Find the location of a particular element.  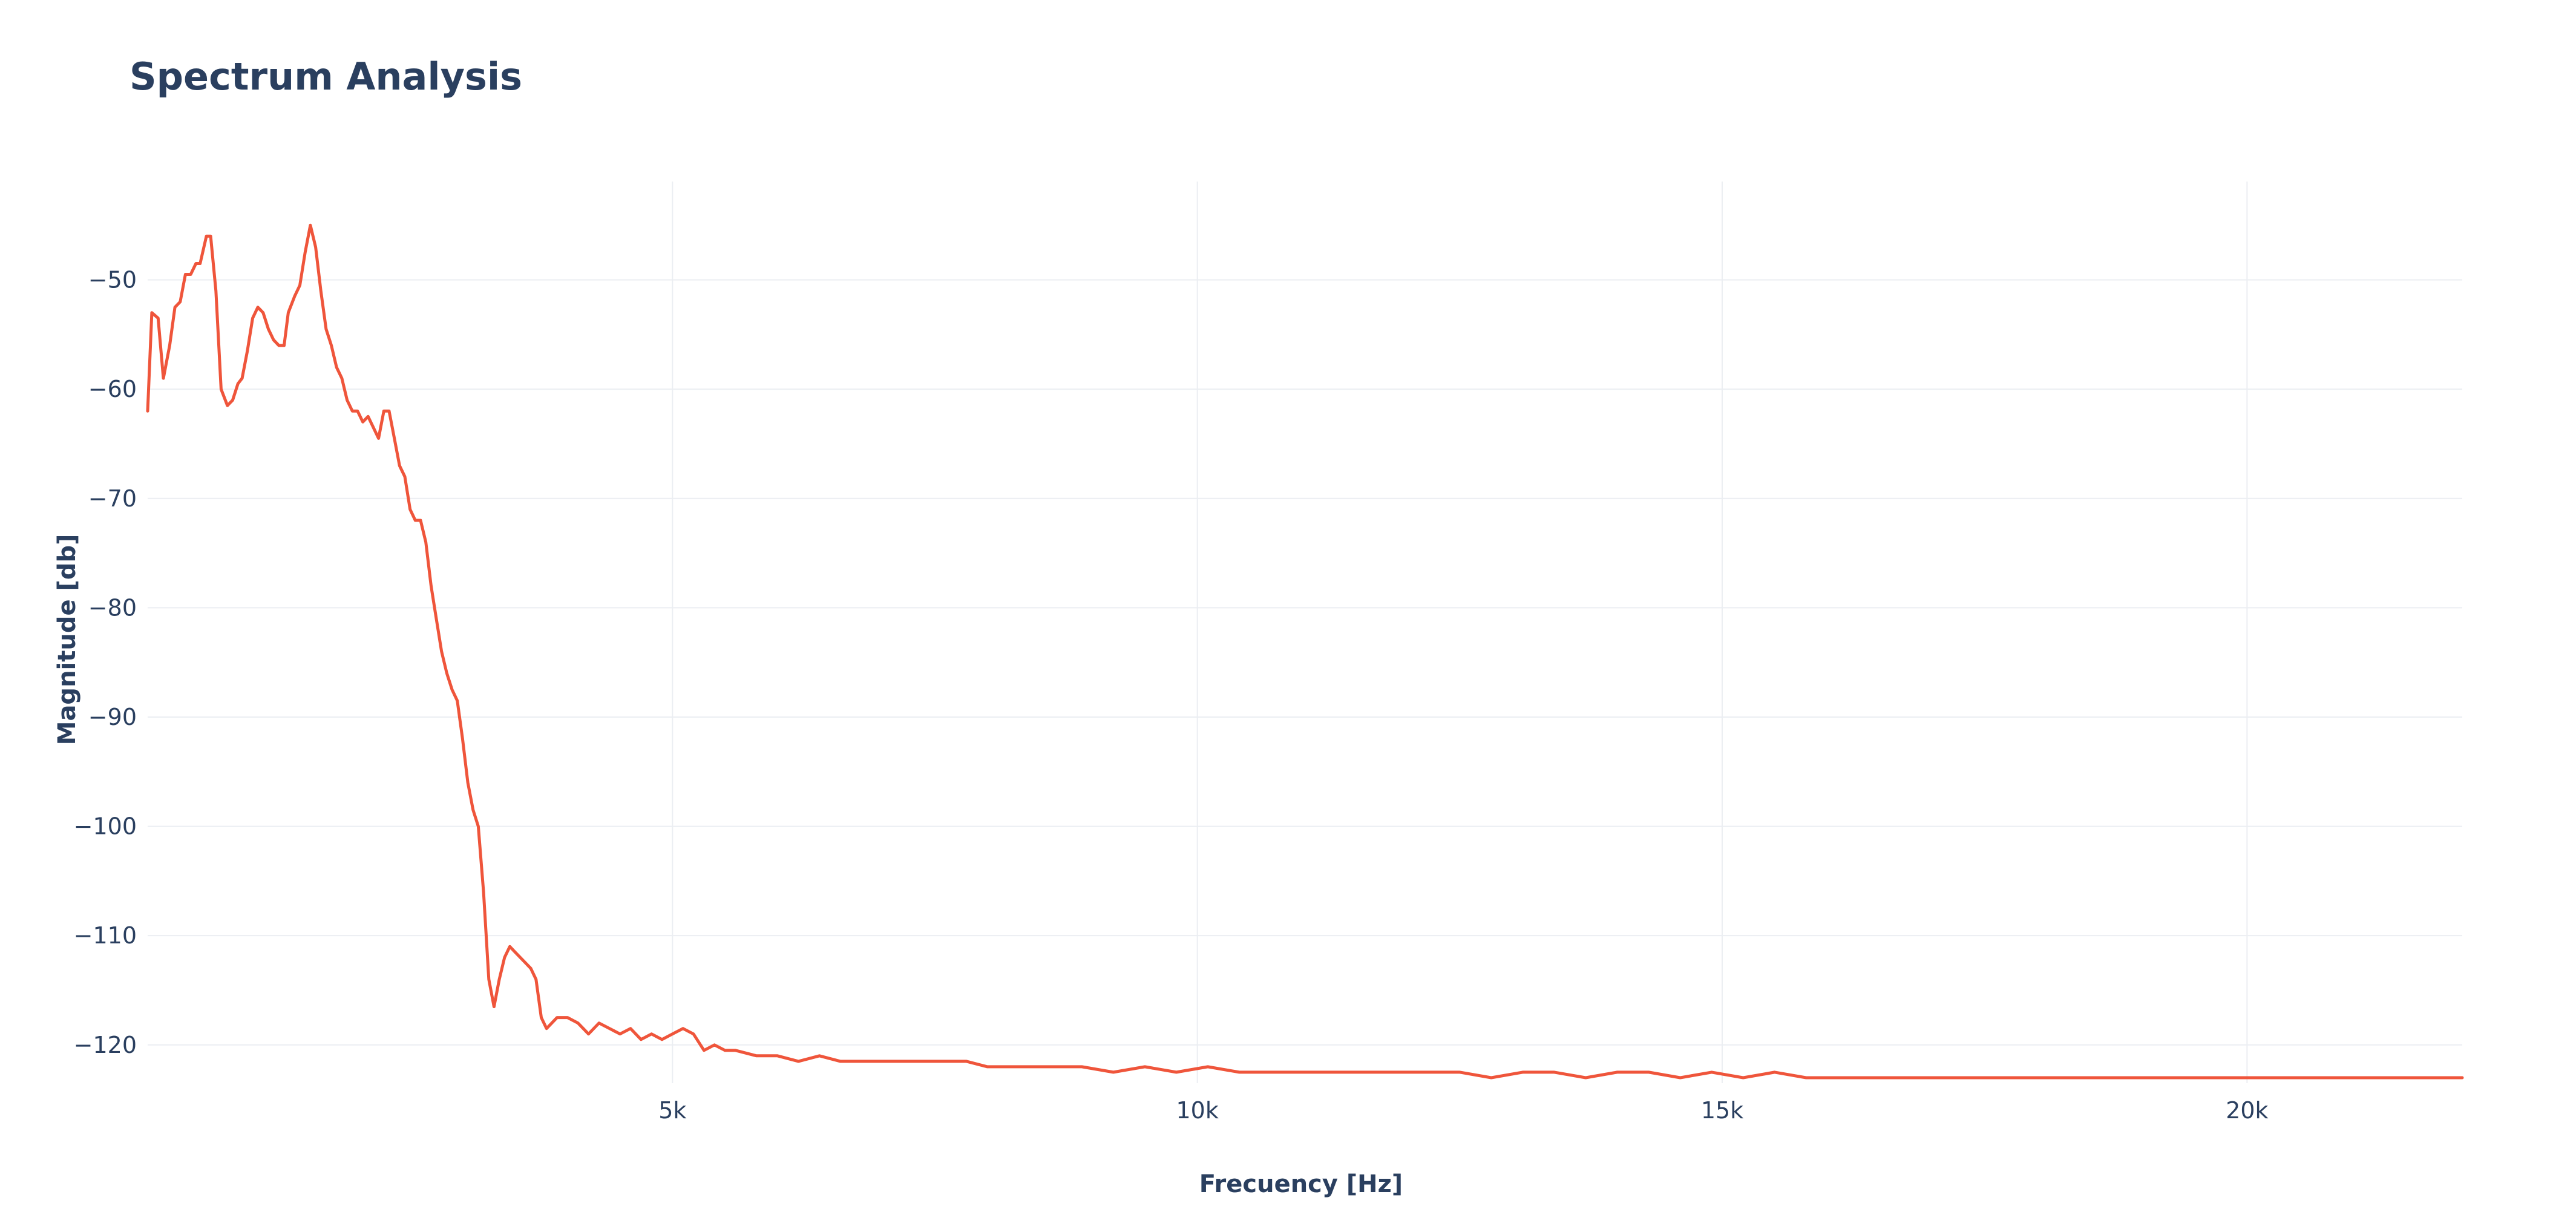

y-axis-title: Magnitude [db] is located at coordinates (67, 640).